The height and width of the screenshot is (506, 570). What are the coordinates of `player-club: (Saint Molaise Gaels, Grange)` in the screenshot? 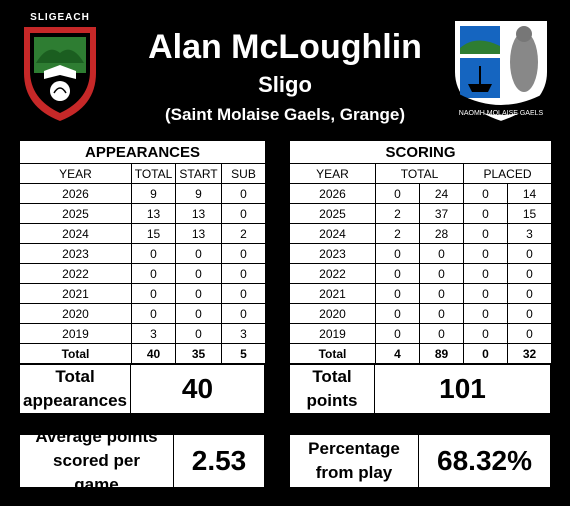 It's located at (285, 114).